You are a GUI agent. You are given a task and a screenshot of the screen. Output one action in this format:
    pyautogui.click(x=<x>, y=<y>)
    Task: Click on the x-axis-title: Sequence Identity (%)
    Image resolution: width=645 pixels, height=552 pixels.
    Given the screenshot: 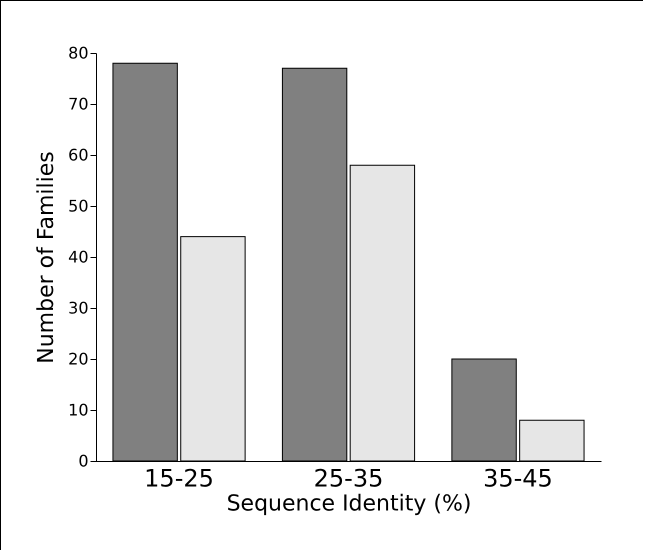 What is the action you would take?
    pyautogui.click(x=349, y=504)
    